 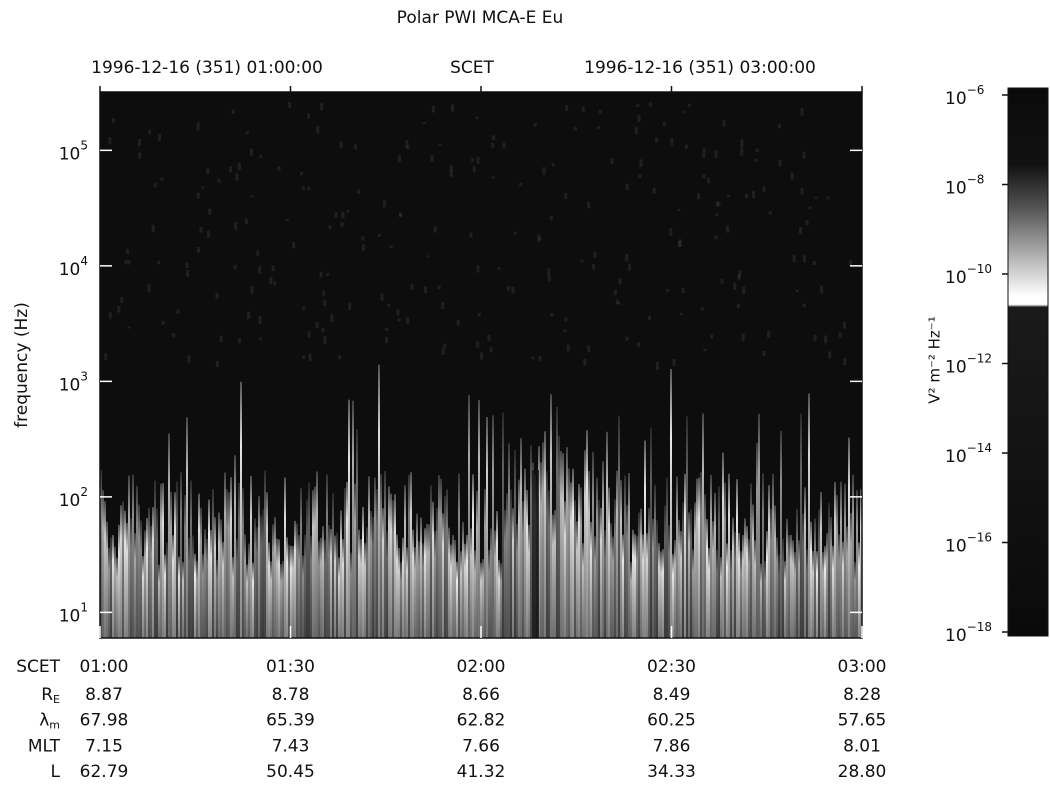 What do you see at coordinates (481, 667) in the screenshot?
I see `x-tick-label: 02:00` at bounding box center [481, 667].